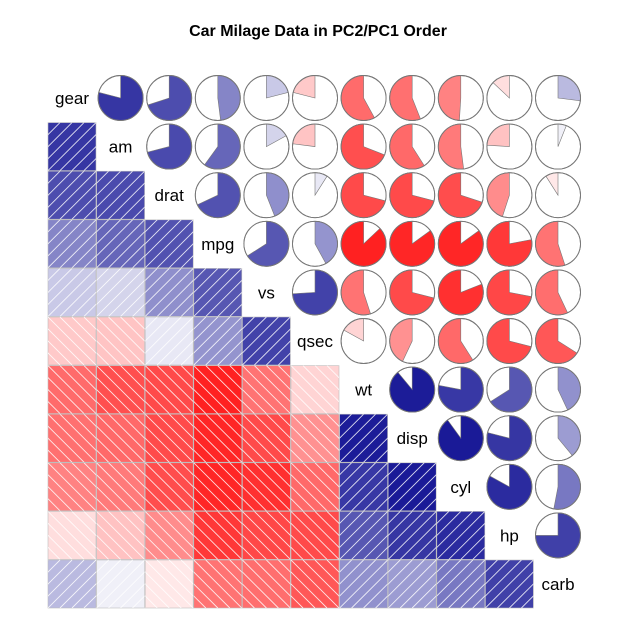 The height and width of the screenshot is (627, 624). I want to click on shade-cell-hp-disp, so click(412, 535).